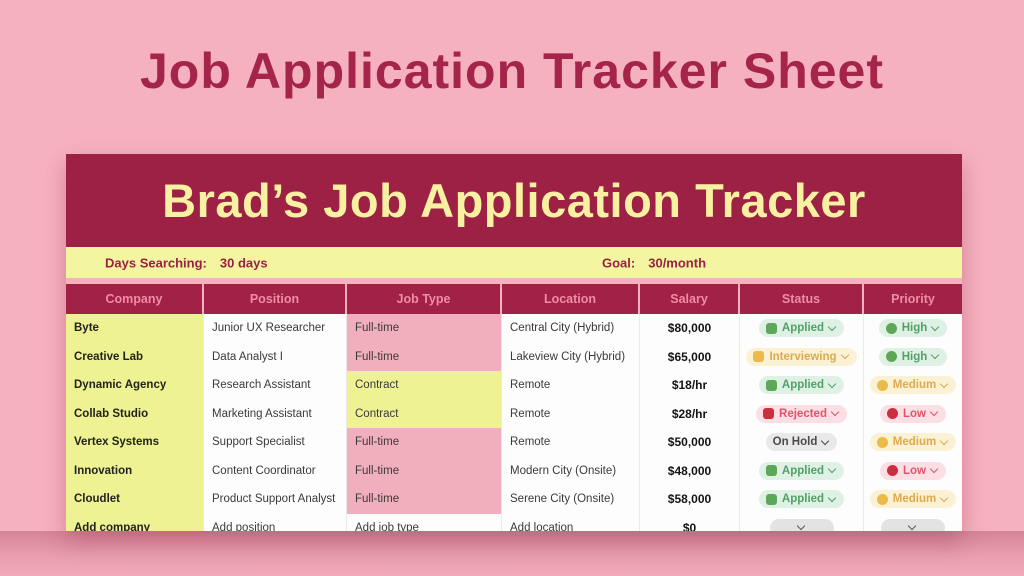 Image resolution: width=1024 pixels, height=576 pixels. Describe the element at coordinates (135, 470) in the screenshot. I see `company-cell: Innovation` at that location.